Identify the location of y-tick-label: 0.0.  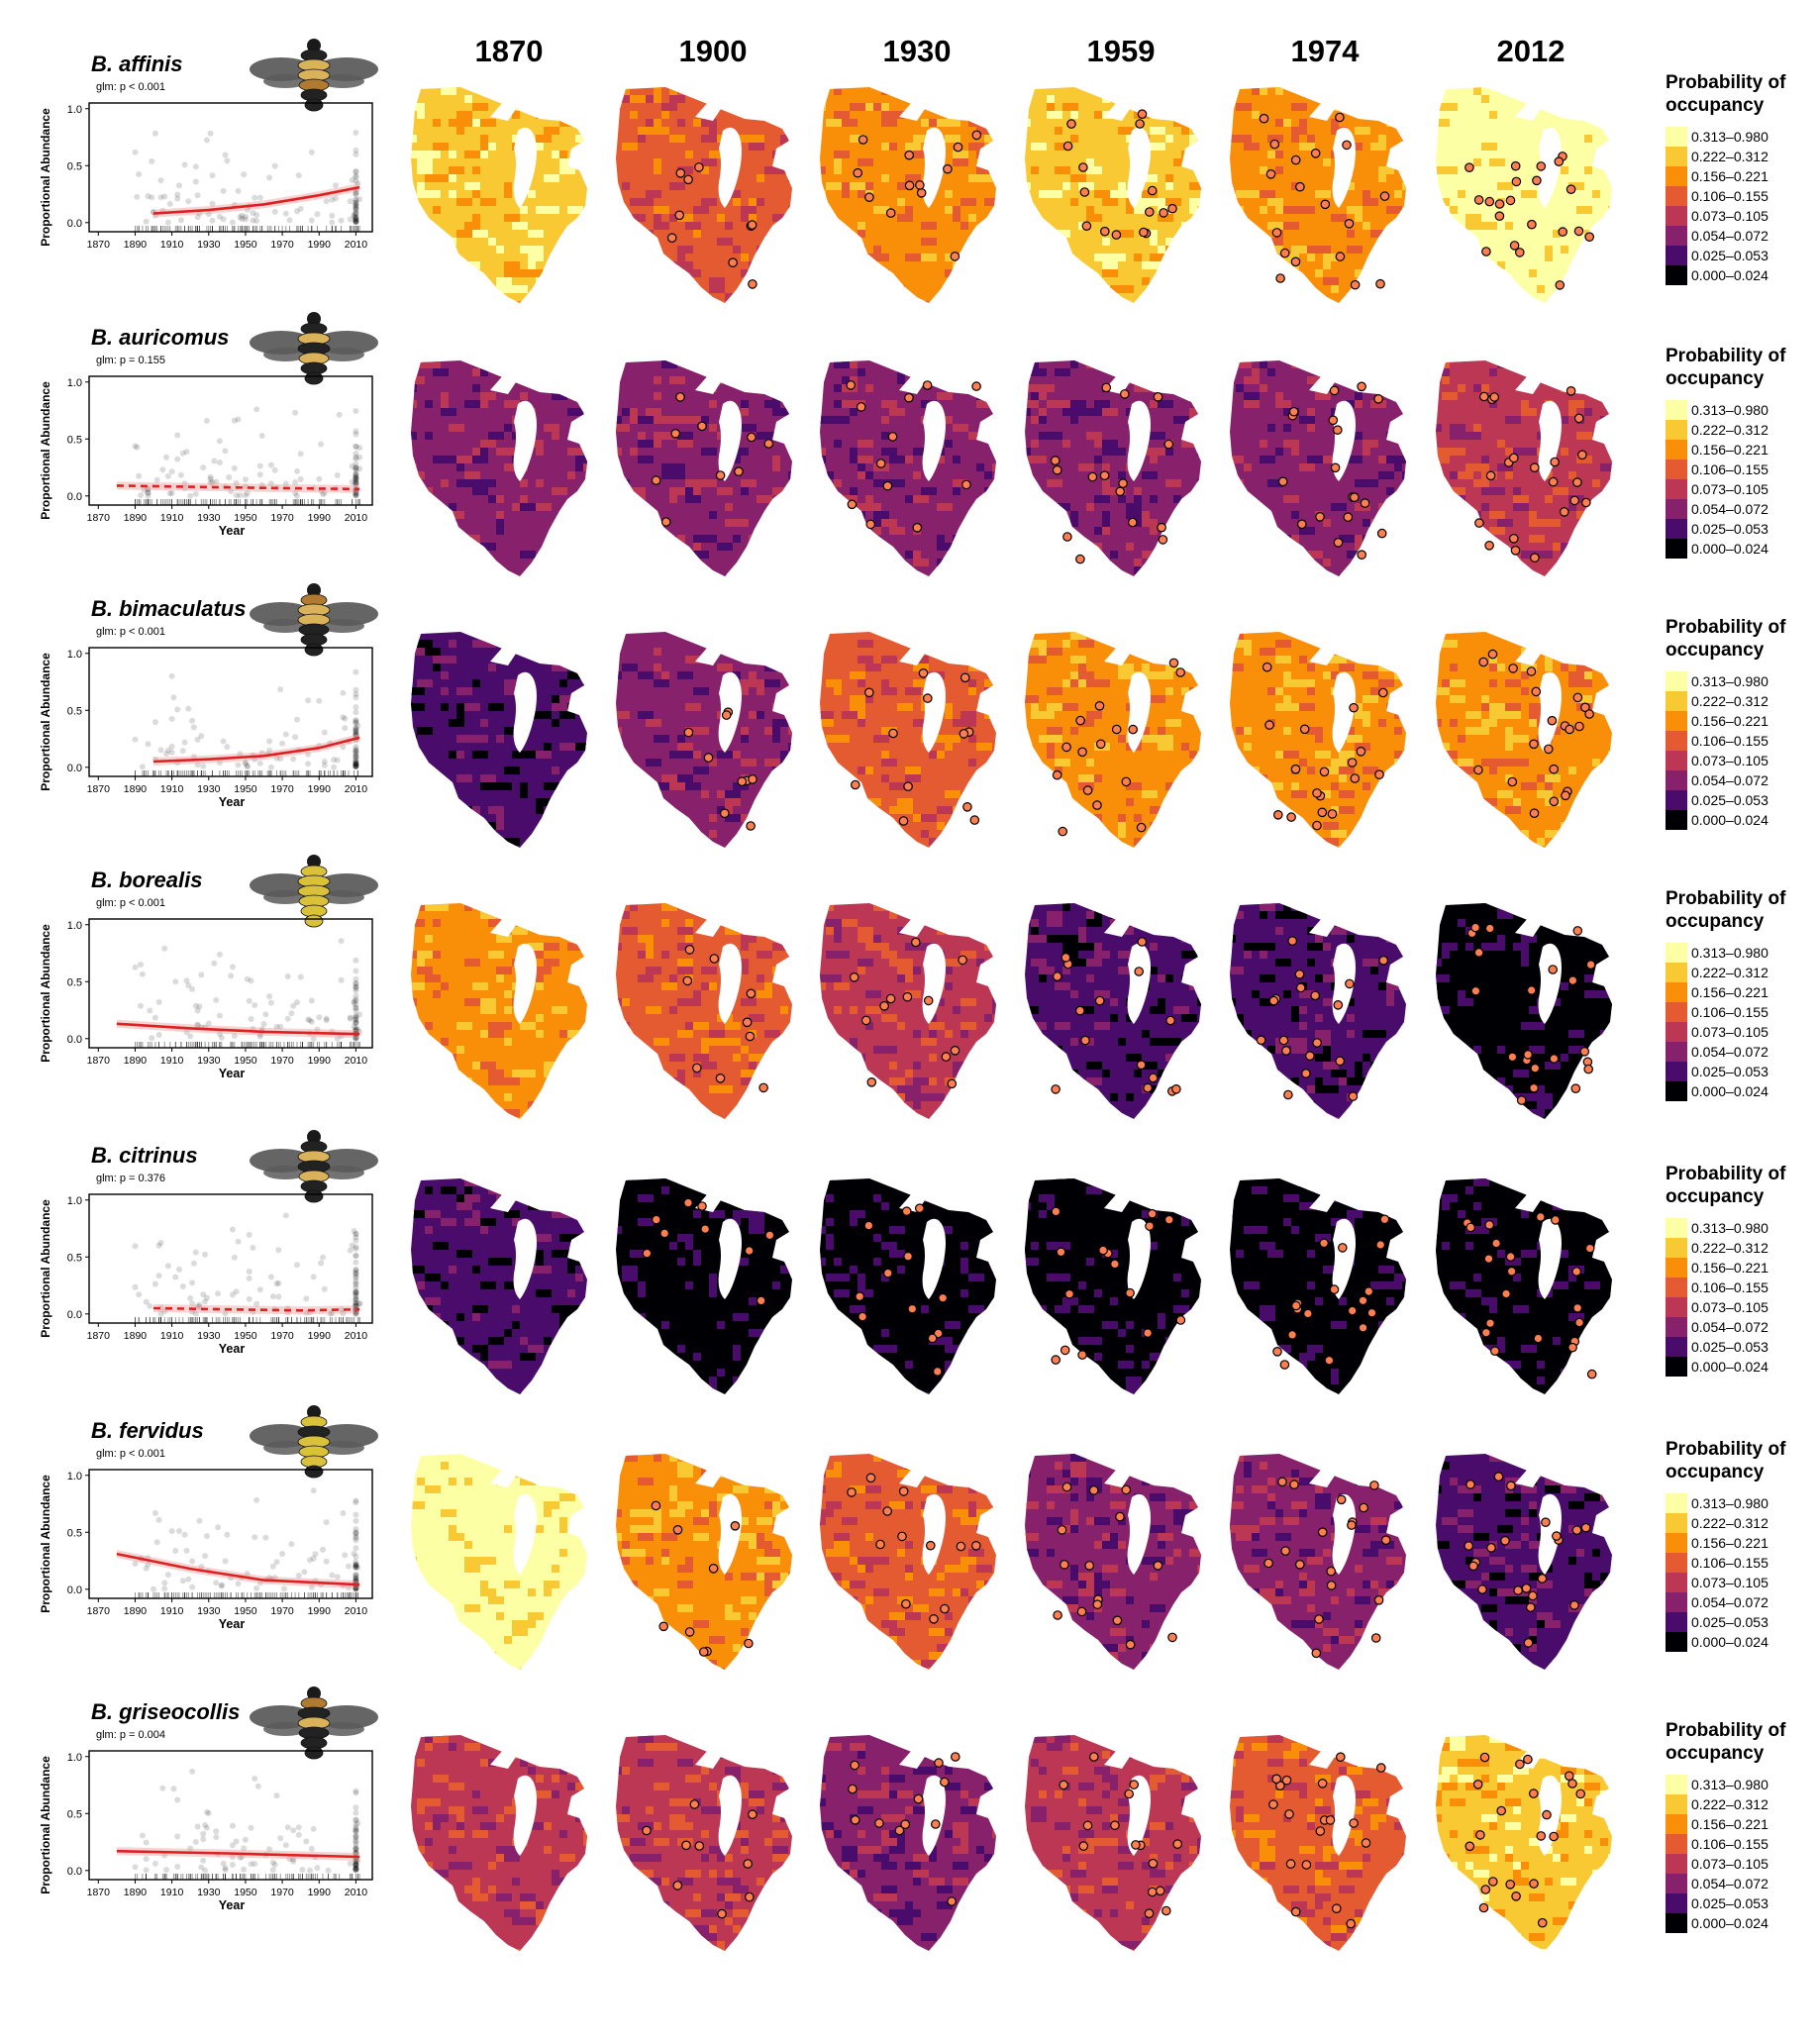
(75, 1315).